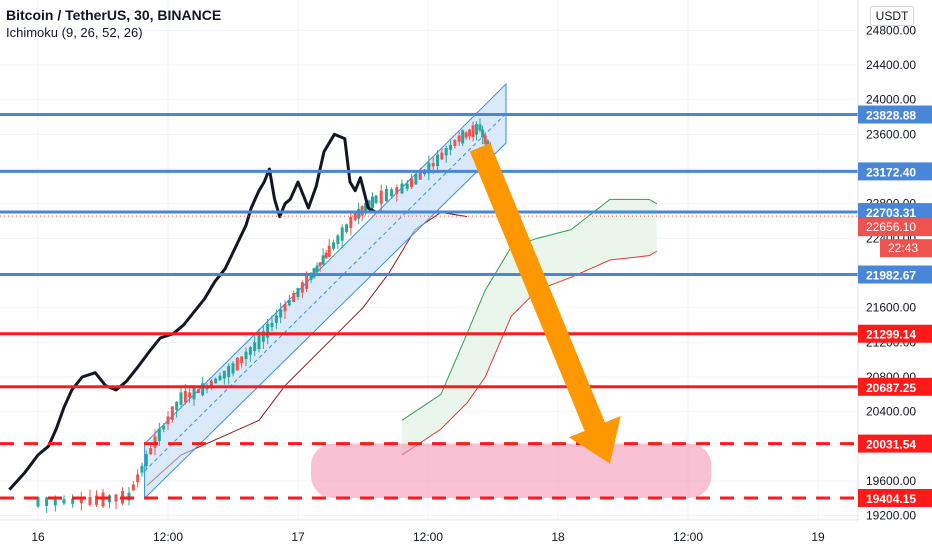  I want to click on price-tick-label: 23600.00, so click(891, 134).